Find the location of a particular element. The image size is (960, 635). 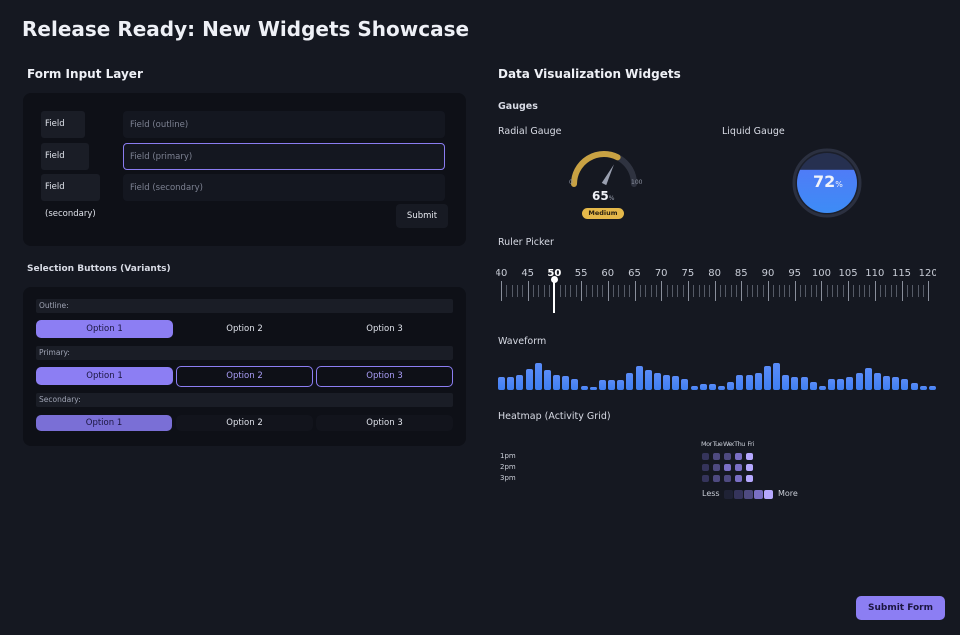

ruler-indicator-knob is located at coordinates (554, 279).